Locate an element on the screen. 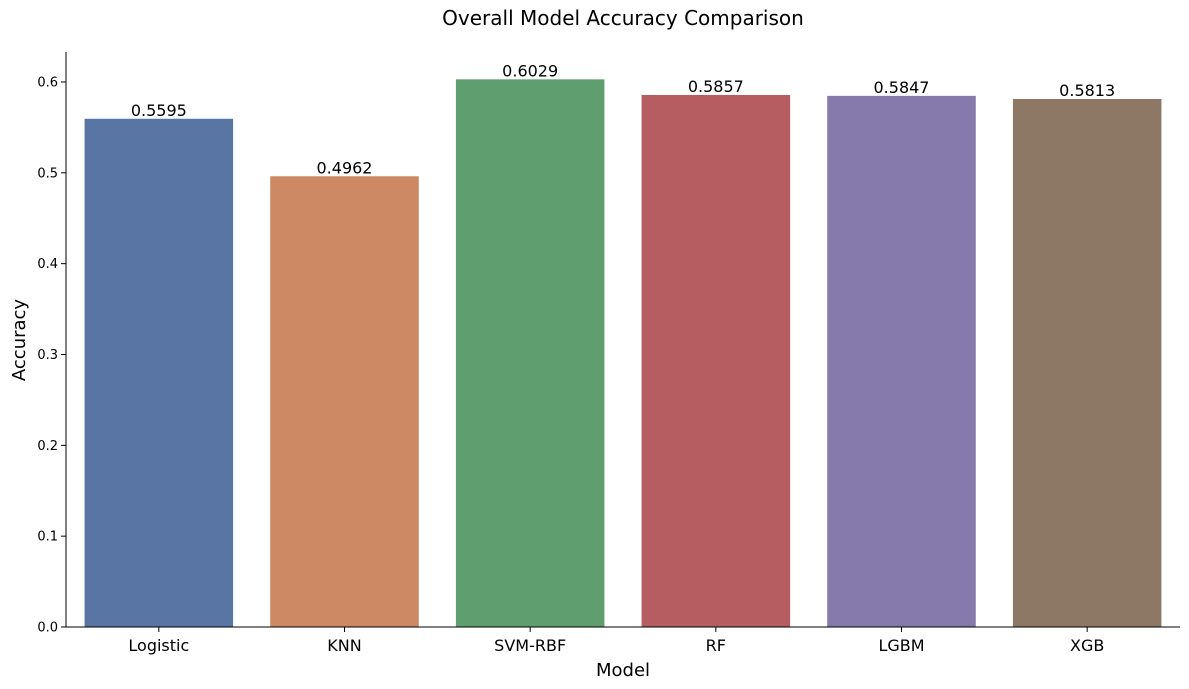 The height and width of the screenshot is (689, 1189). bar-rf is located at coordinates (716, 360).